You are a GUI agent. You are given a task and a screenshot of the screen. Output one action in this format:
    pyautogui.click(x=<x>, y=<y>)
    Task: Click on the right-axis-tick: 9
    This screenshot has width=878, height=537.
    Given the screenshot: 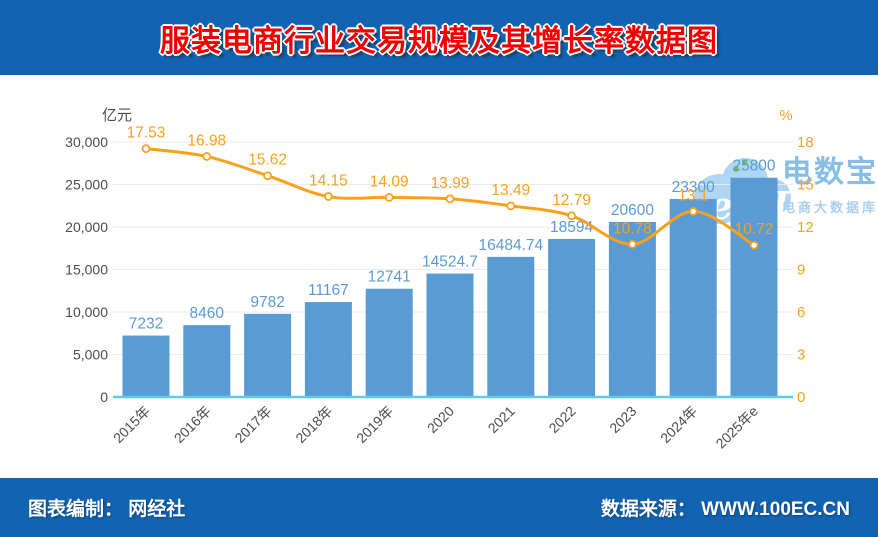 What is the action you would take?
    pyautogui.click(x=801, y=270)
    